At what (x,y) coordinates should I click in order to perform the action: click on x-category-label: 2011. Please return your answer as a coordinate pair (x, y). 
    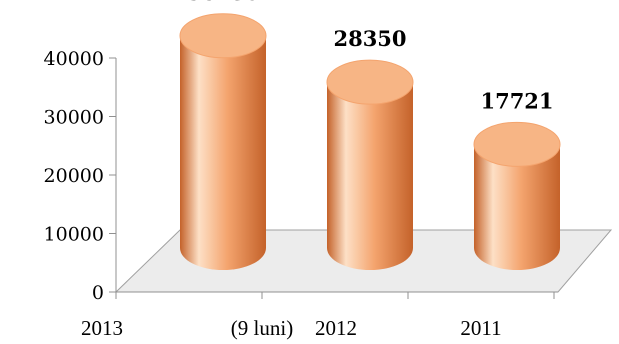
    Looking at the image, I should click on (480, 328).